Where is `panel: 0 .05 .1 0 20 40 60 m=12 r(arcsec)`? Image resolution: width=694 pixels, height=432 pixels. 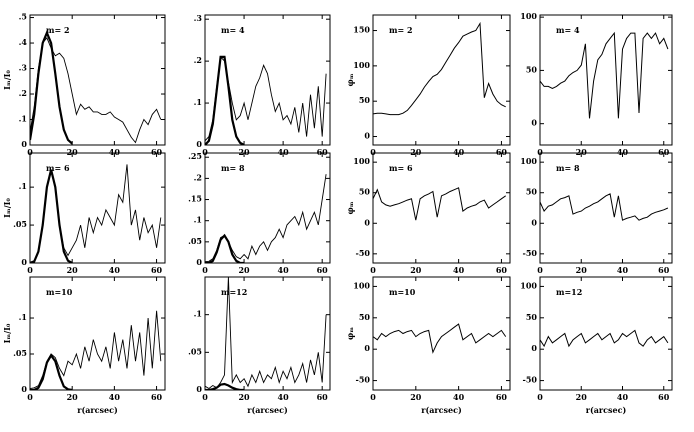 panel: 0 .05 .1 0 20 40 60 m=12 r(arcsec) is located at coordinates (259, 345).